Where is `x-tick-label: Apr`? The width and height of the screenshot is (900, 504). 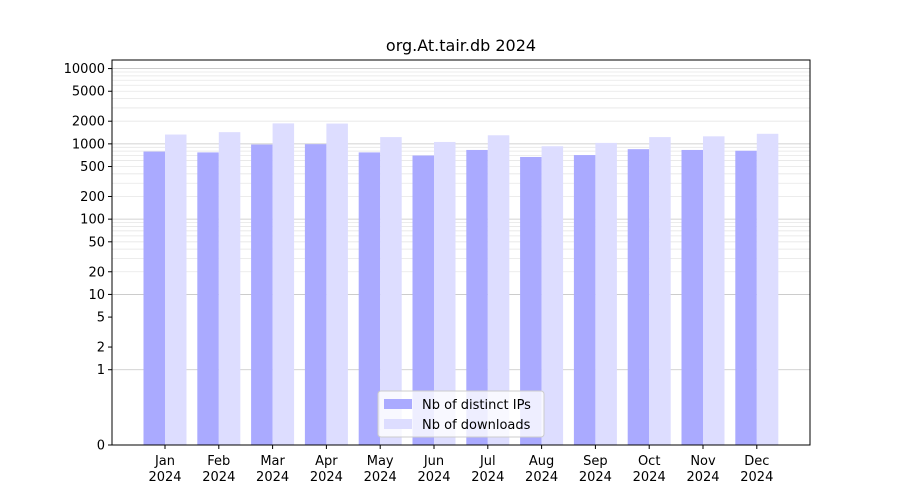
x-tick-label: Apr is located at coordinates (326, 461).